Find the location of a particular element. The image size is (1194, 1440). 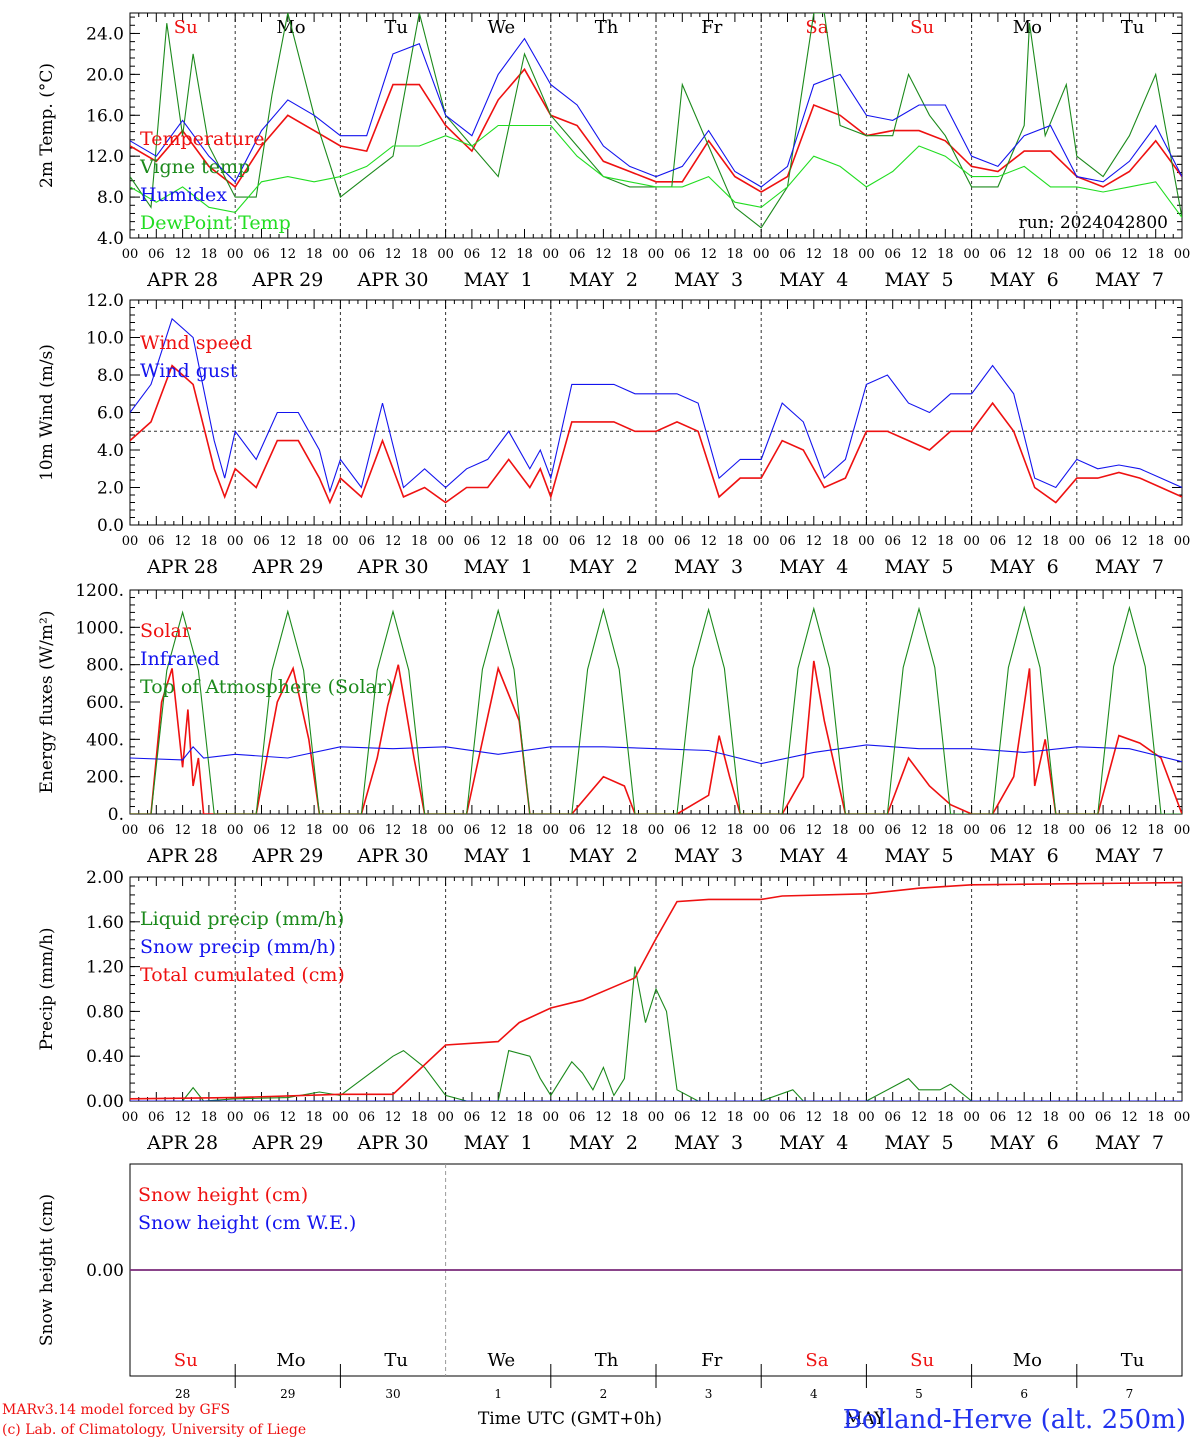

hour-label-3-7-2: 12 is located at coordinates (919, 1117).